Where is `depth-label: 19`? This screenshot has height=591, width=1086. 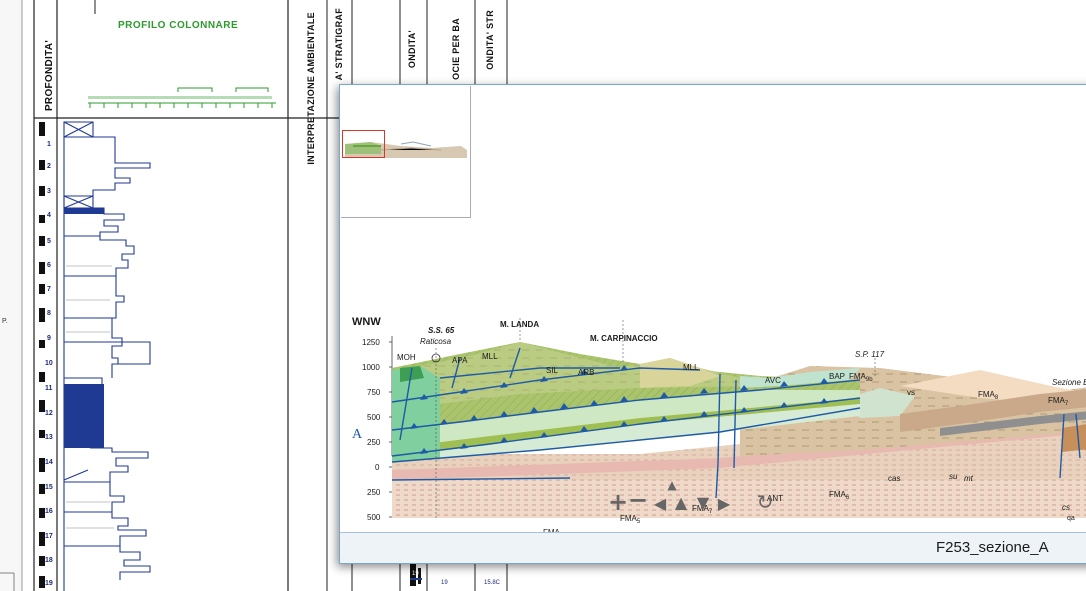 depth-label: 19 is located at coordinates (49, 583).